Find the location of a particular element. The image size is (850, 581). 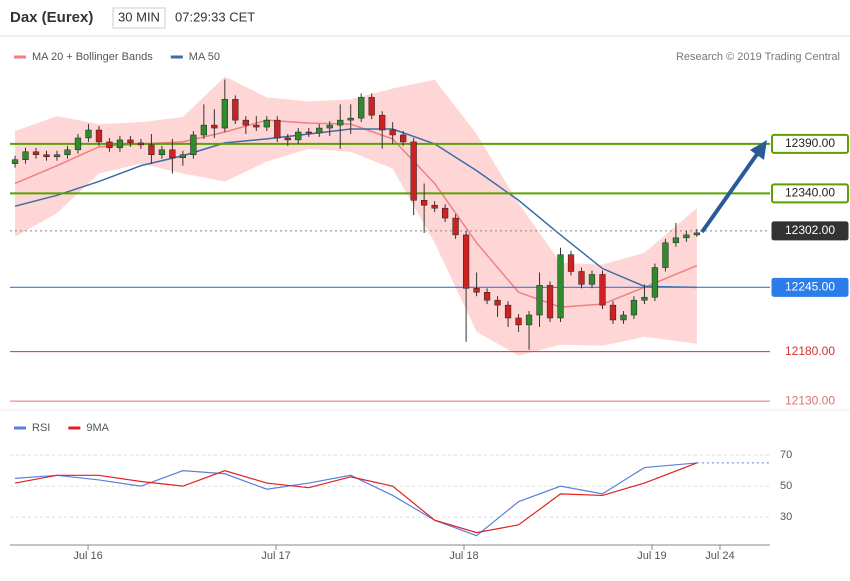

interval-box is located at coordinates (139, 18).